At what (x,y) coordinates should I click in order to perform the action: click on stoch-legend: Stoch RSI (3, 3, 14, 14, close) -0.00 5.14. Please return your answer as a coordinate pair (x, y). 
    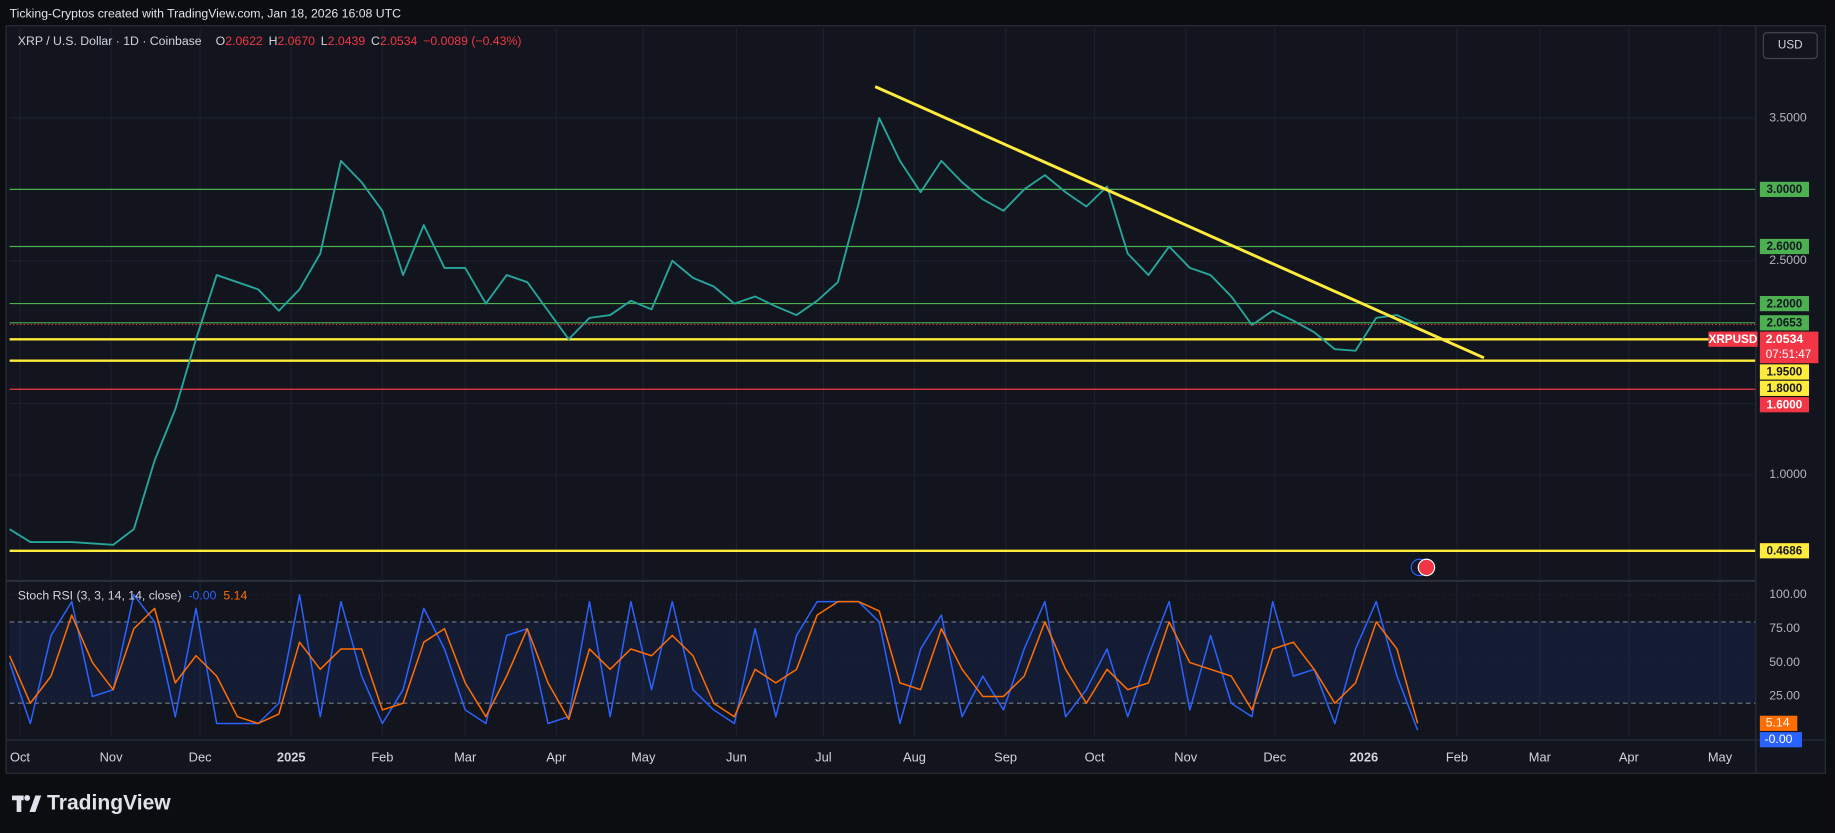
    Looking at the image, I should click on (133, 596).